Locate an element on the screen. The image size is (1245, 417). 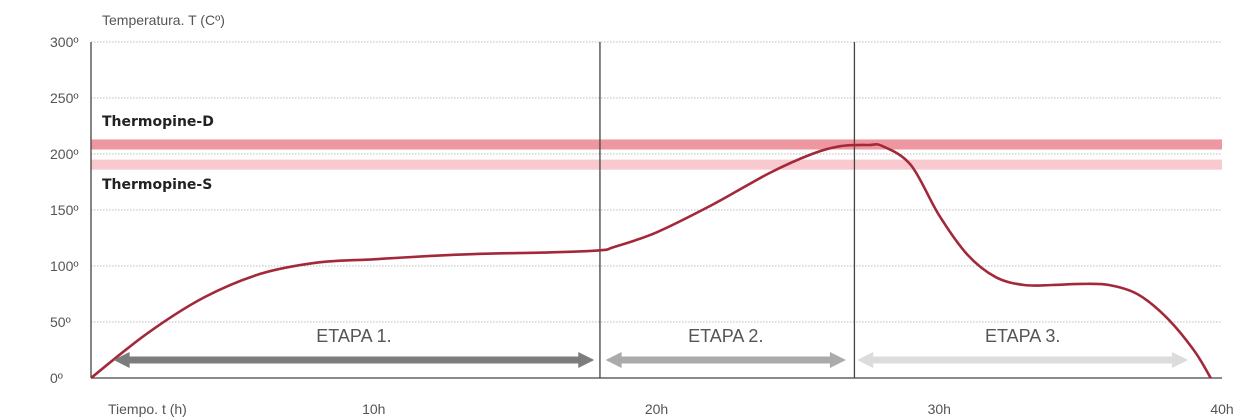
y-tick-label: 300º is located at coordinates (64, 42).